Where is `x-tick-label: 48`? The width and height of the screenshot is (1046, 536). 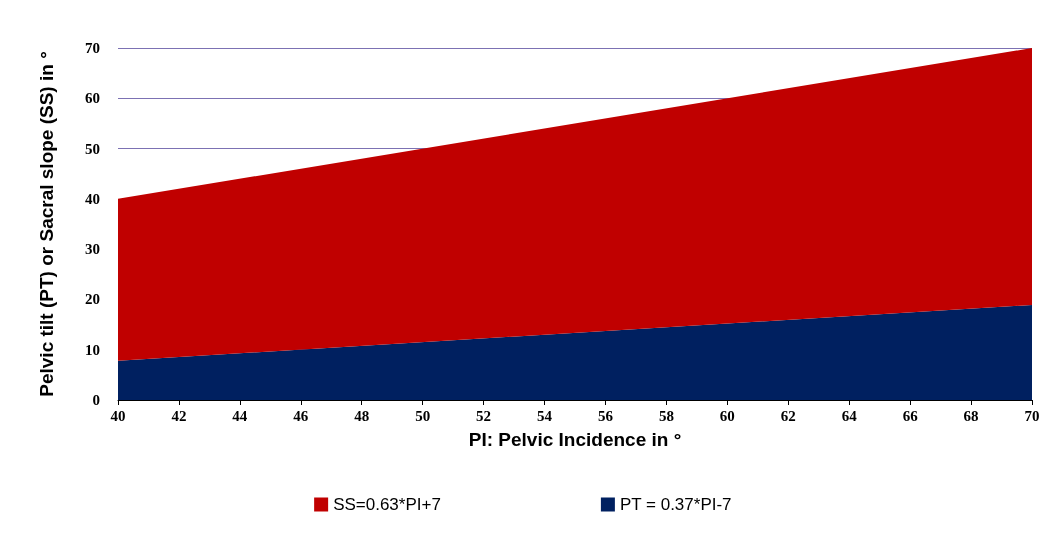
x-tick-label: 48 is located at coordinates (362, 415).